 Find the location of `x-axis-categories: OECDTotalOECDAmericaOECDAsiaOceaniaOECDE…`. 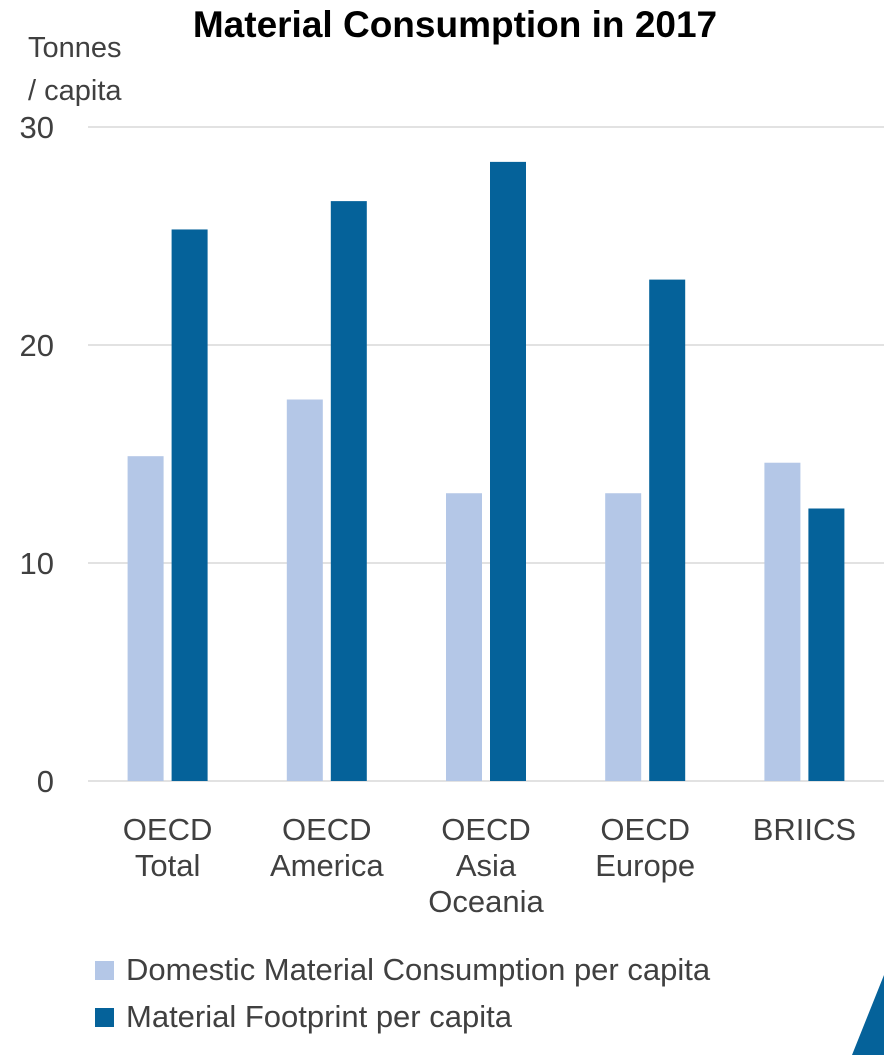

x-axis-categories: OECDTotalOECDAmericaOECDAsiaOceaniaOECDE… is located at coordinates (489, 865).